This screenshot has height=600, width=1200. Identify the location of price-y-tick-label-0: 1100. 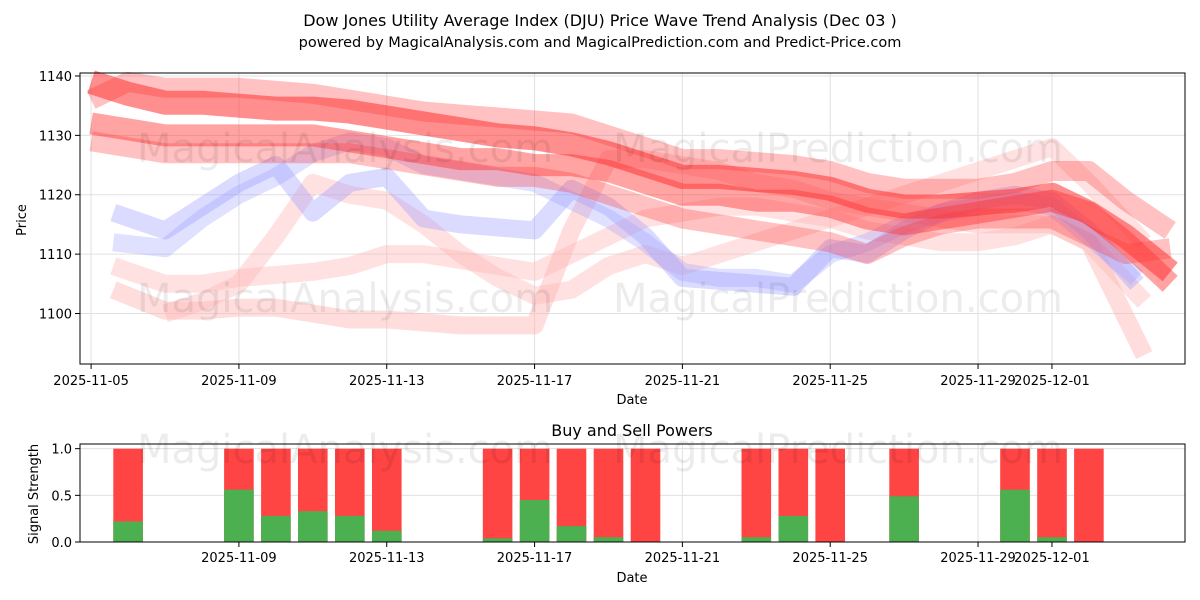
(55, 315).